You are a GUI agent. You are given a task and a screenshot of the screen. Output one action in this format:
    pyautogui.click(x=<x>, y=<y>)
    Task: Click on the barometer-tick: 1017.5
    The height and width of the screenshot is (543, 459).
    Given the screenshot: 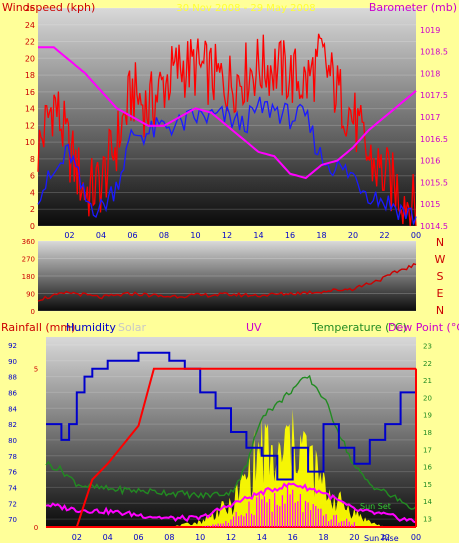 What is the action you would take?
    pyautogui.click(x=434, y=95)
    